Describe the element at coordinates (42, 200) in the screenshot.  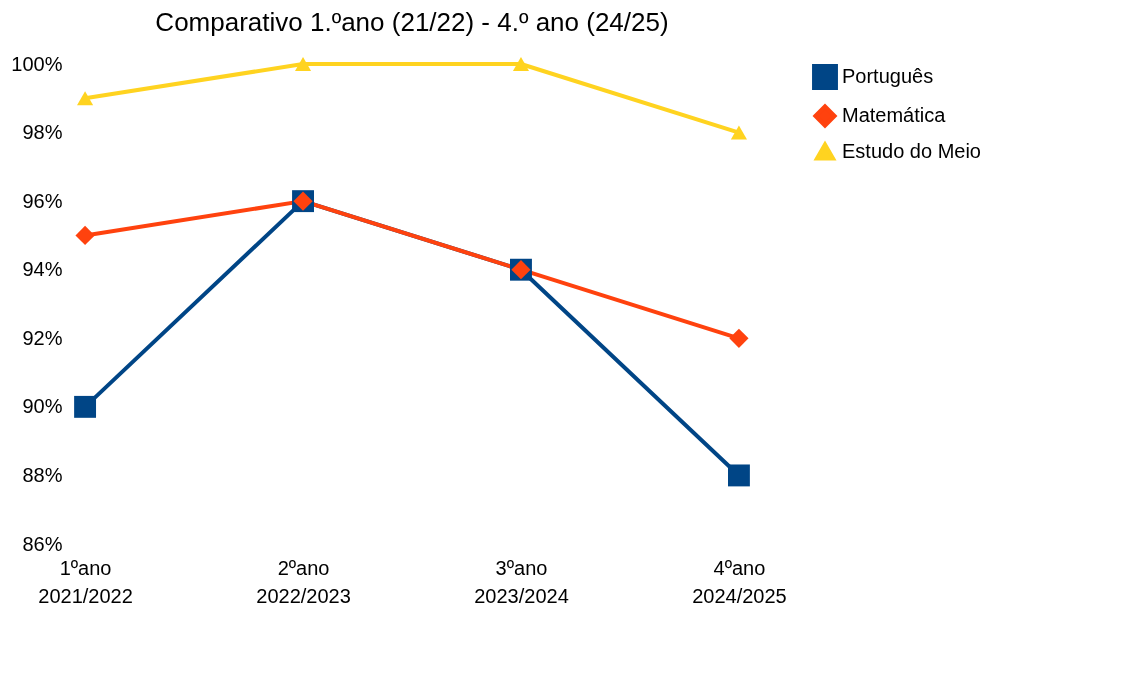
I see `y-tick-label: 96%` at that location.